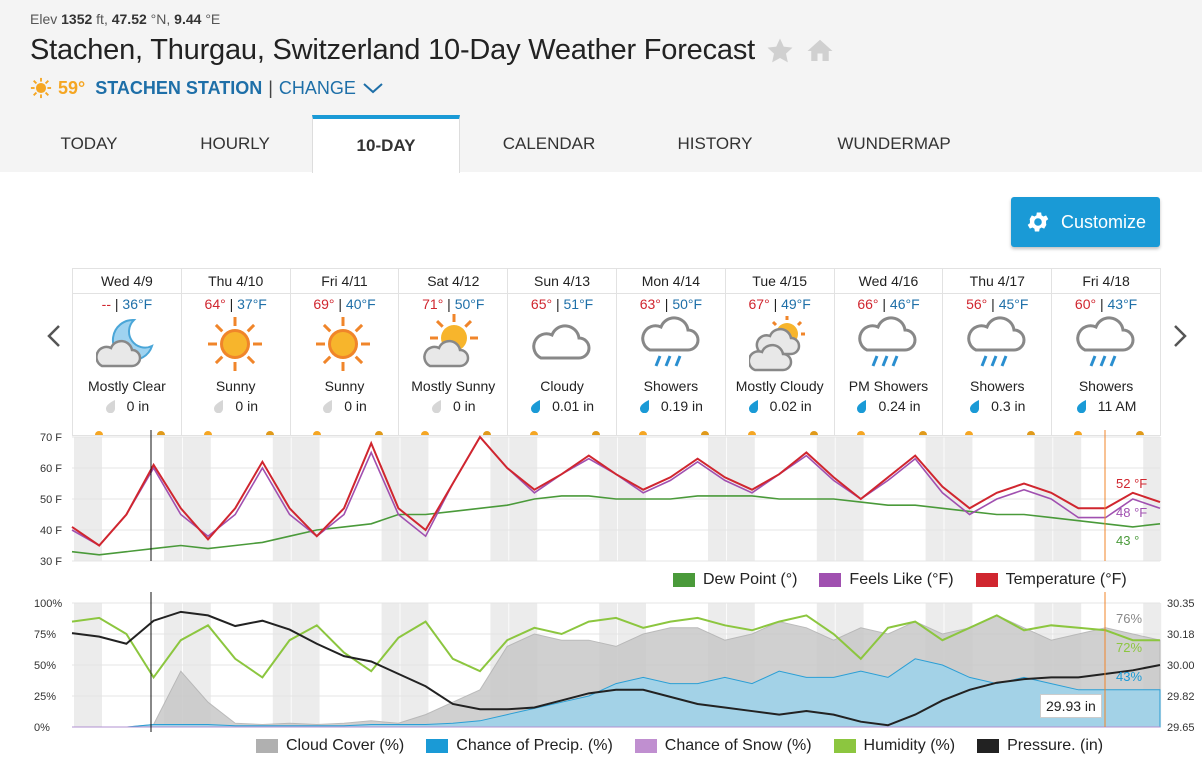  I want to click on legend-pressure: Pressure. (in), so click(1040, 746).